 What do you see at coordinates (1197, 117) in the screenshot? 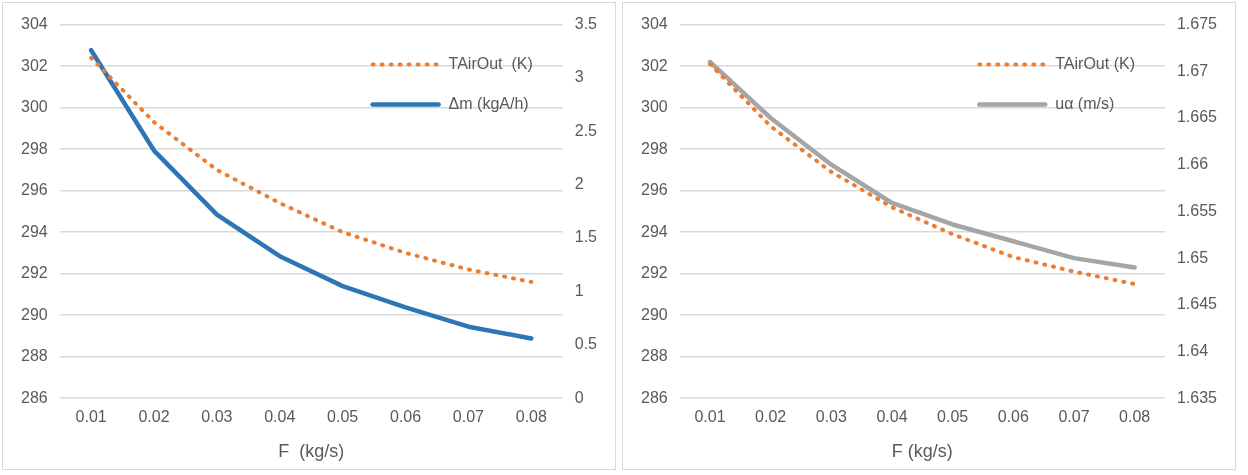
I see `y2-tick-label: 1.665` at bounding box center [1197, 117].